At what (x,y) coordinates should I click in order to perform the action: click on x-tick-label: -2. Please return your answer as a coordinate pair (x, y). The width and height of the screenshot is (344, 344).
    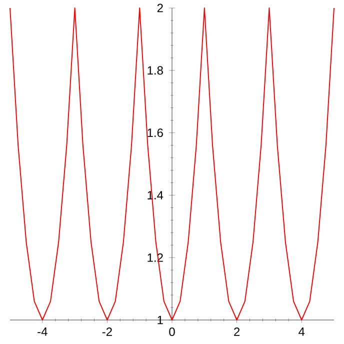
    Looking at the image, I should click on (107, 332).